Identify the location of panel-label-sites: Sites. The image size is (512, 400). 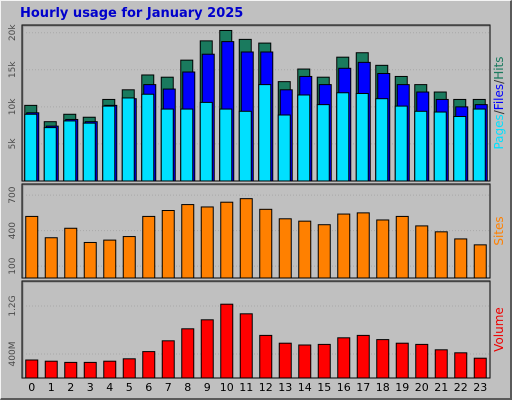
(499, 230).